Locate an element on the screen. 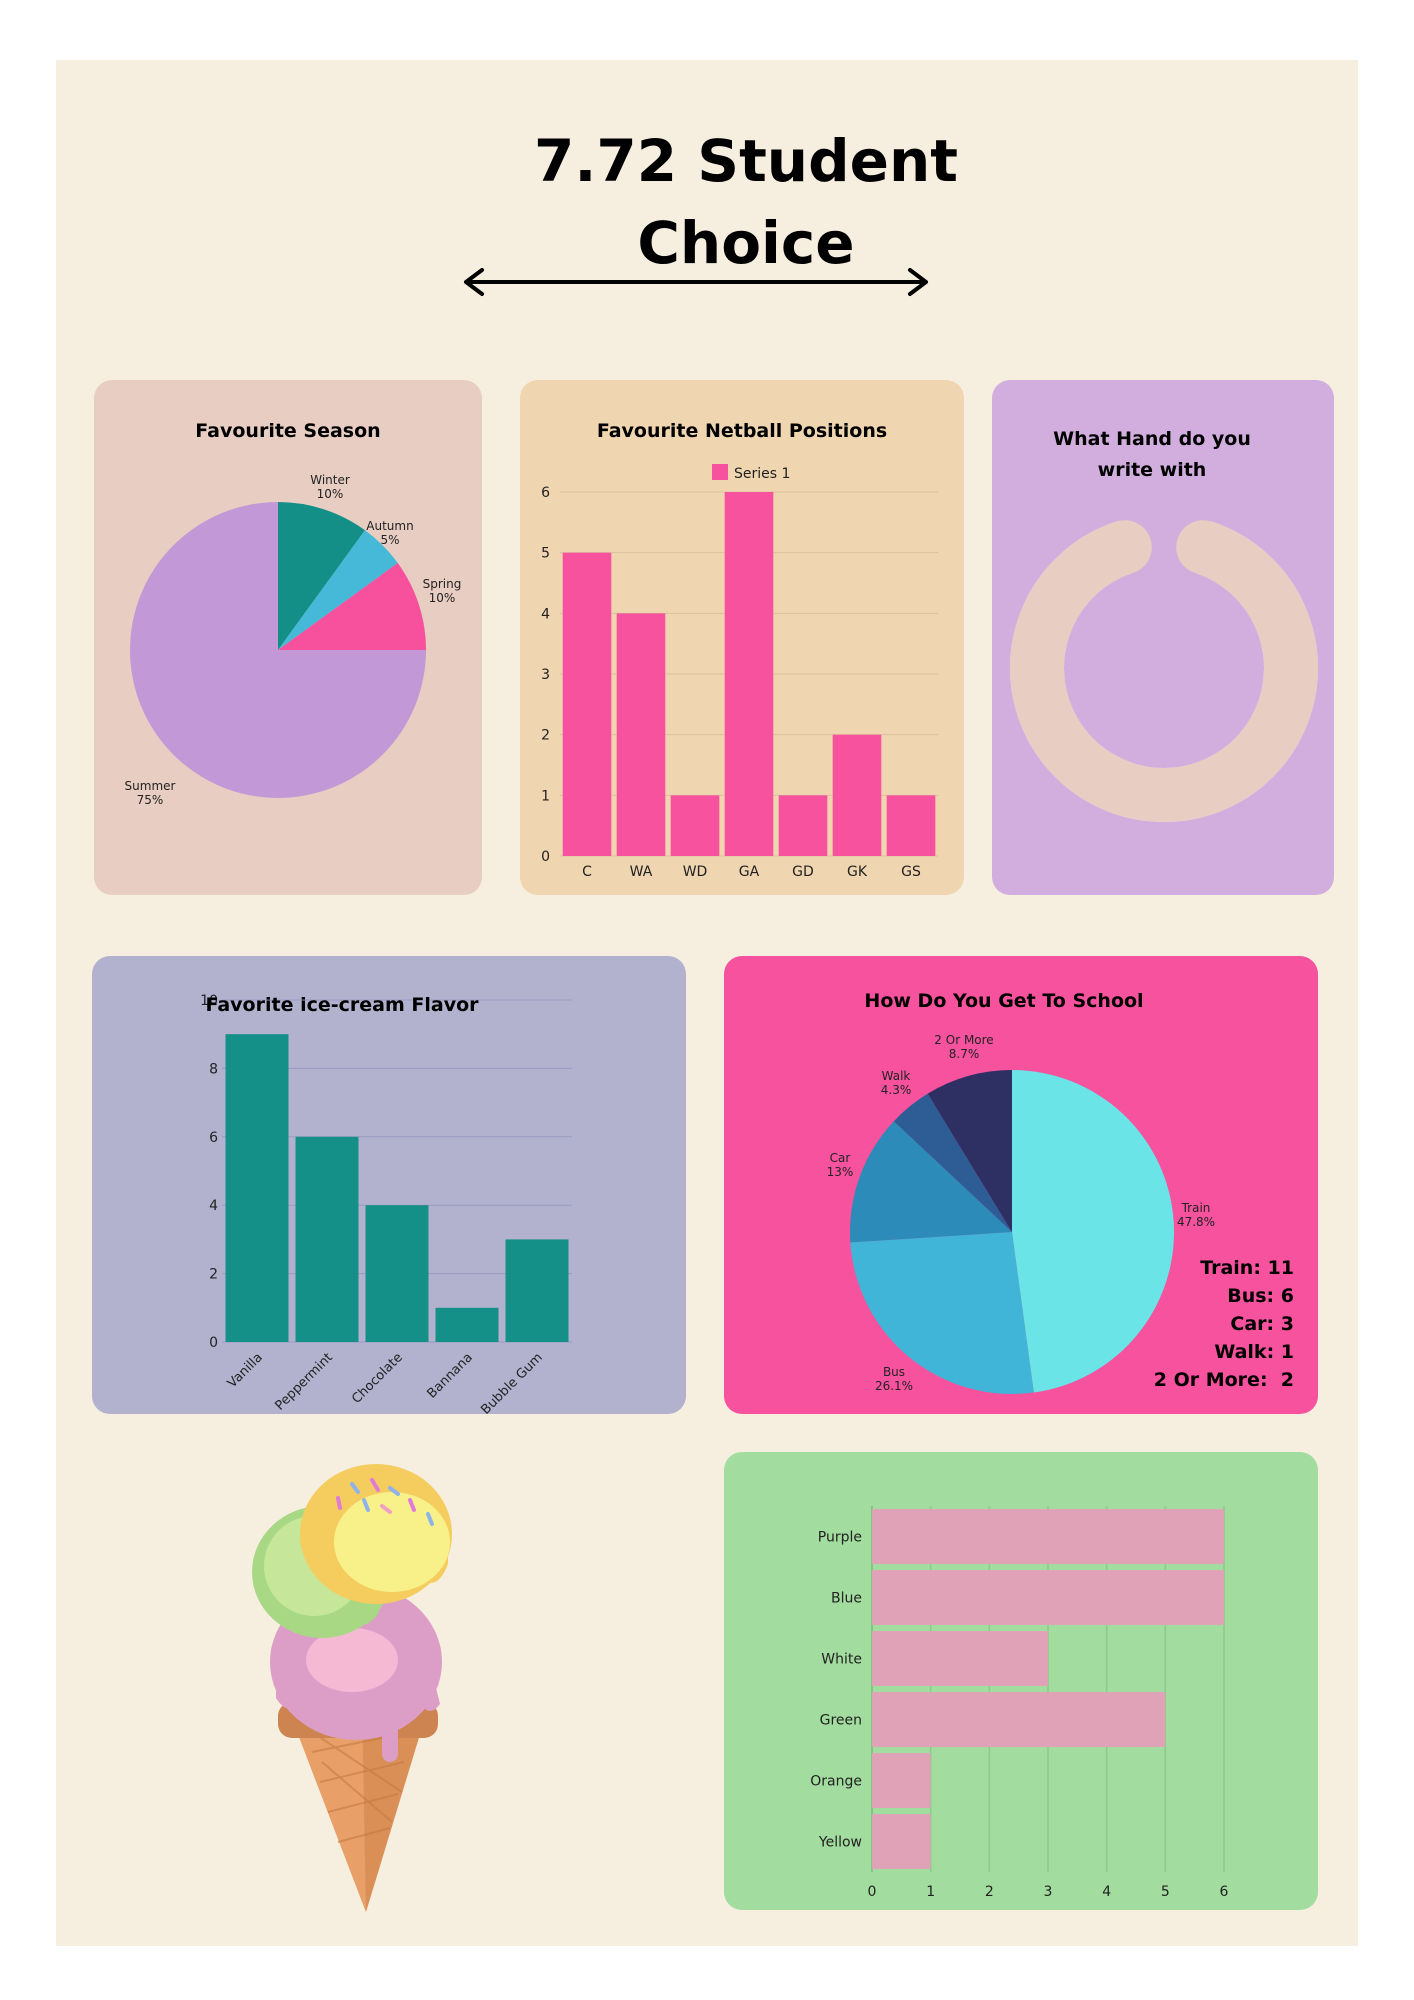 The width and height of the screenshot is (1414, 2000). colour-y-tick-green: Green is located at coordinates (841, 1721).